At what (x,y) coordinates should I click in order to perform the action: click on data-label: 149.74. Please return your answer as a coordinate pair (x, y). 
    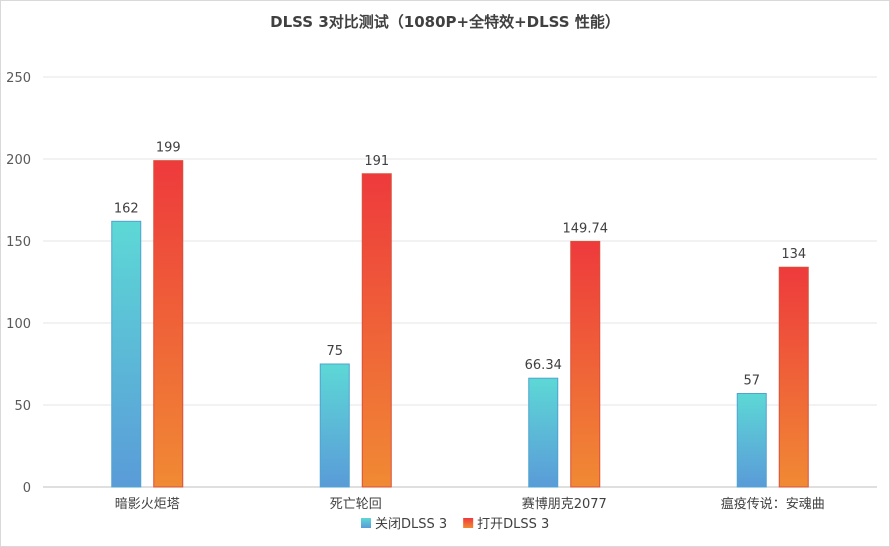
    Looking at the image, I should click on (586, 228).